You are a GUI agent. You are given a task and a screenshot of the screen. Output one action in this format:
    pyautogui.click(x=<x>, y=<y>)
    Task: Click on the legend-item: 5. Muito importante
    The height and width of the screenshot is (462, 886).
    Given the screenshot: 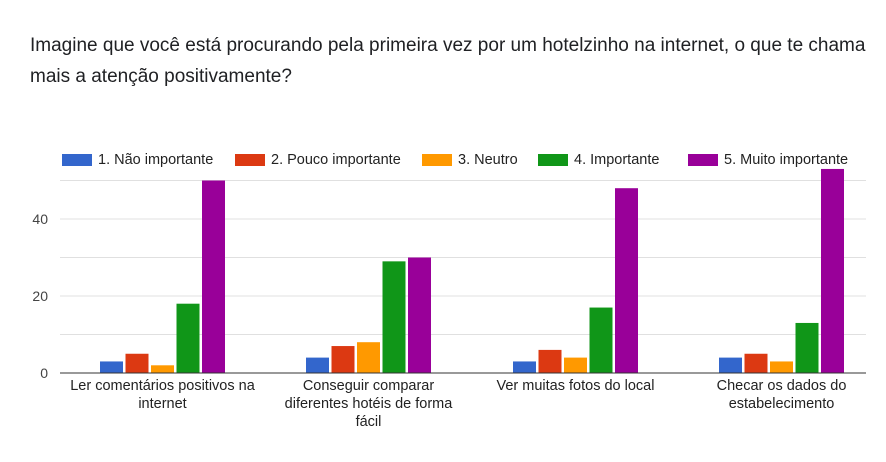 What is the action you would take?
    pyautogui.click(x=768, y=160)
    